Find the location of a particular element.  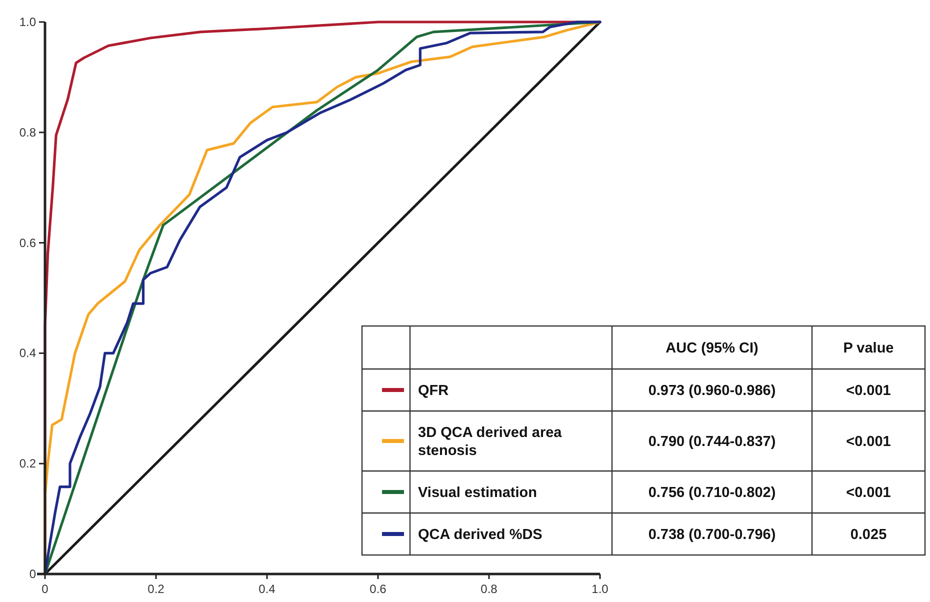

text: 0.025 is located at coordinates (868, 535).